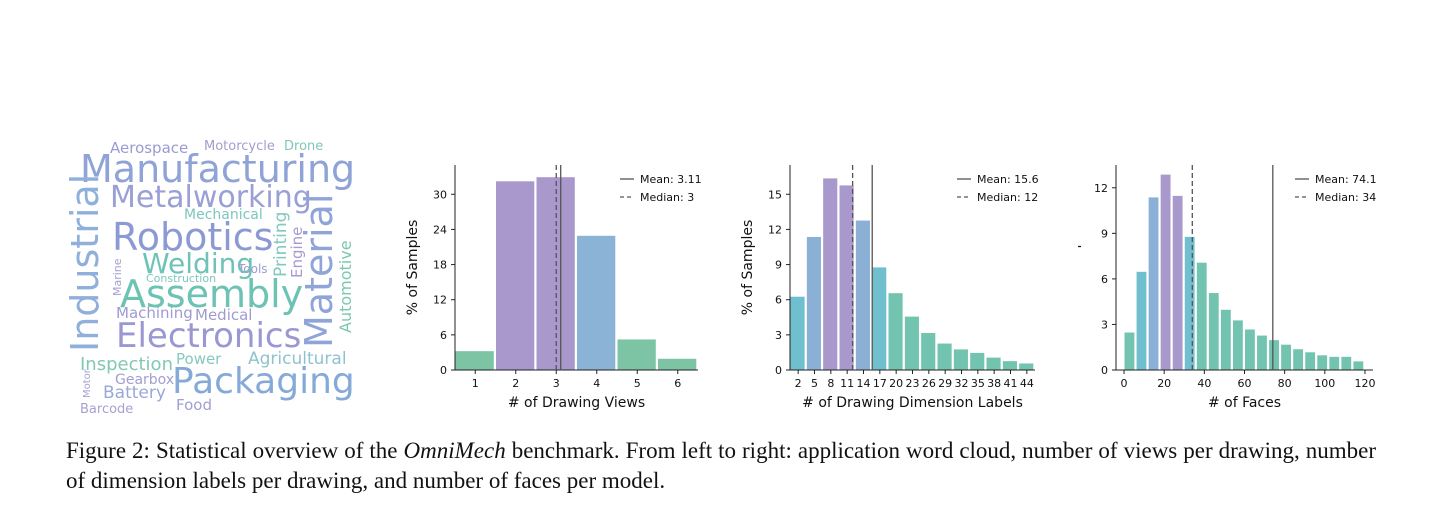  Describe the element at coordinates (223, 215) in the screenshot. I see `cloud-word-mechanical: Mechanical` at that location.